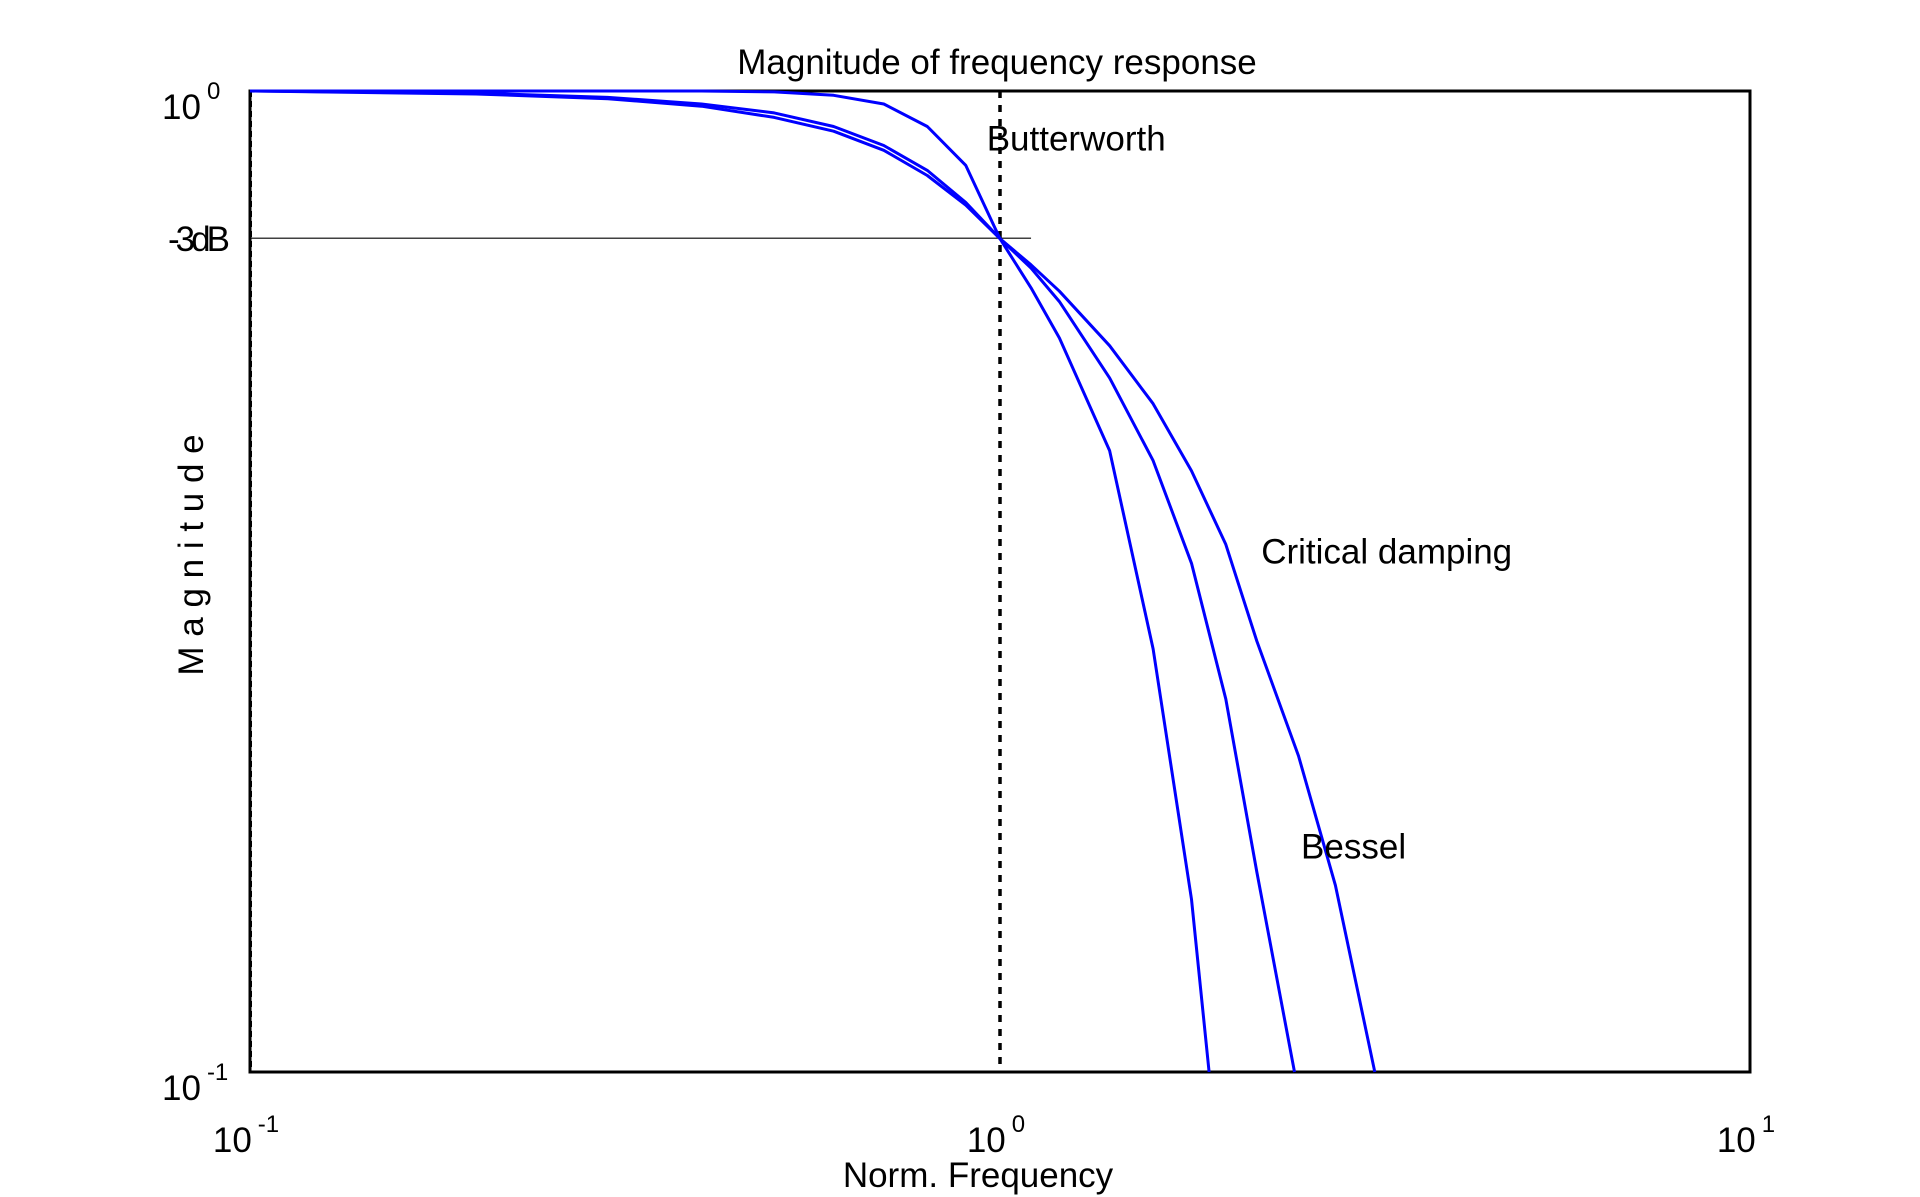 The width and height of the screenshot is (1920, 1197). I want to click on x-axis-label: Norm. Frequency, so click(978, 1175).